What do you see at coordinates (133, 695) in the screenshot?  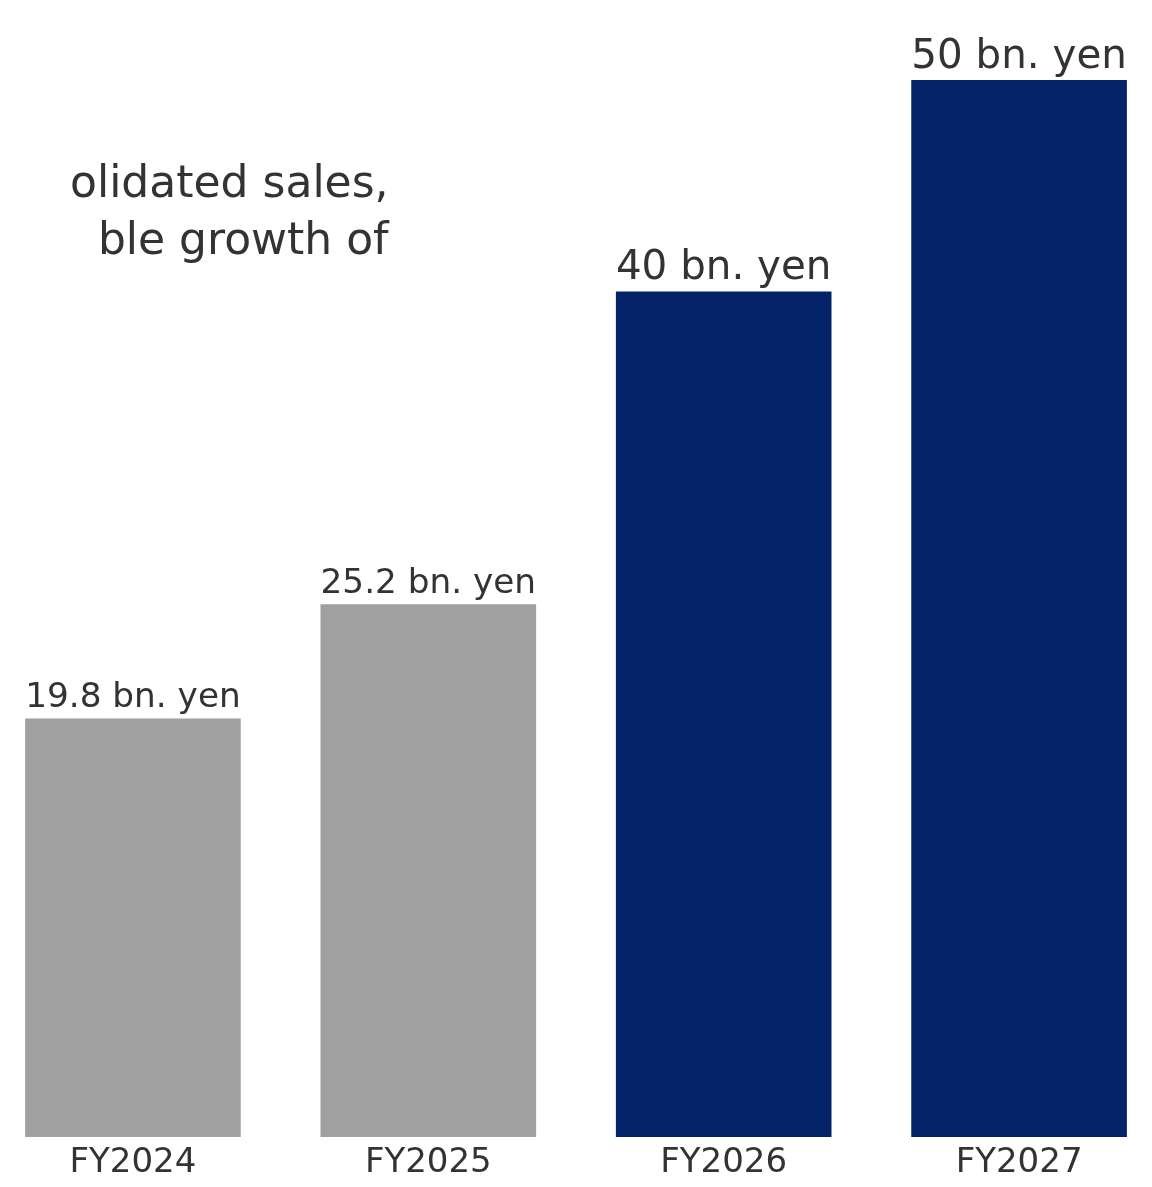 I see `data-label: 19.8 bn. yen` at bounding box center [133, 695].